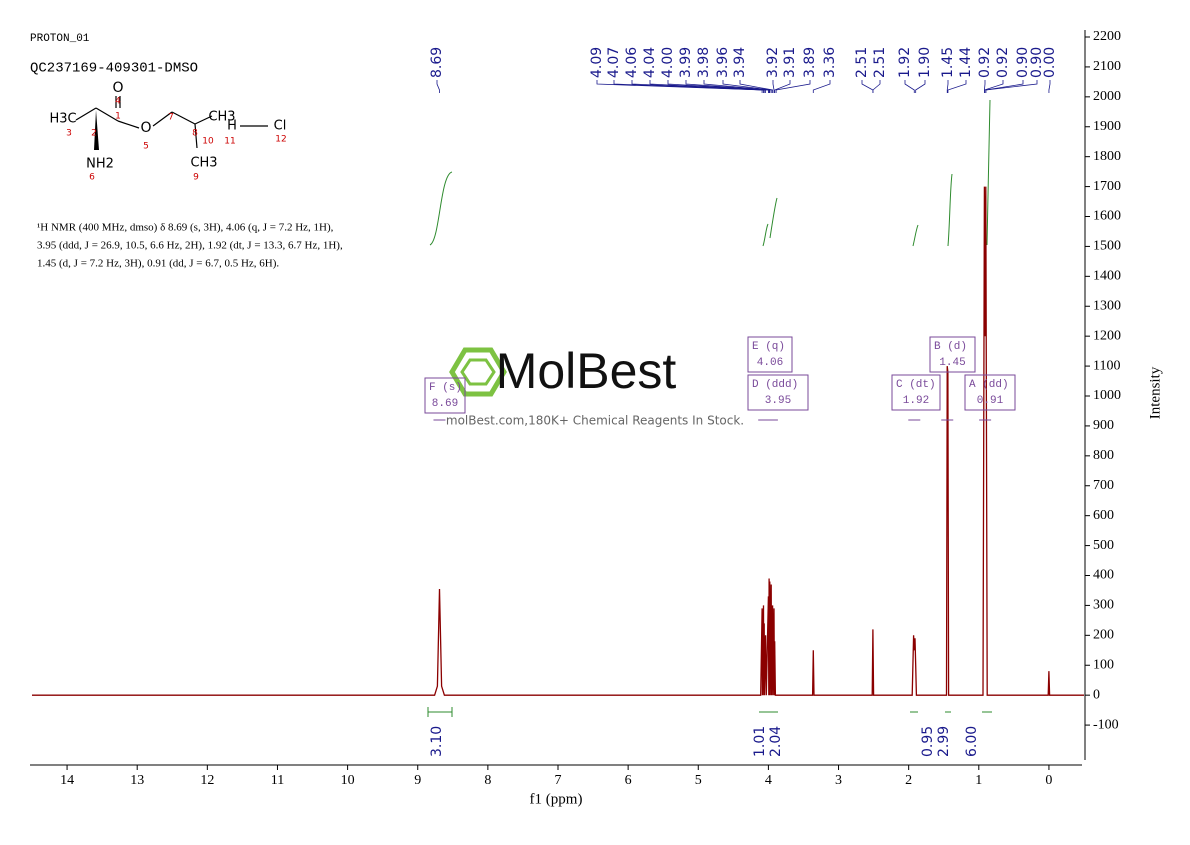  What do you see at coordinates (1107, 335) in the screenshot?
I see `y-tick-label: 1200` at bounding box center [1107, 335].